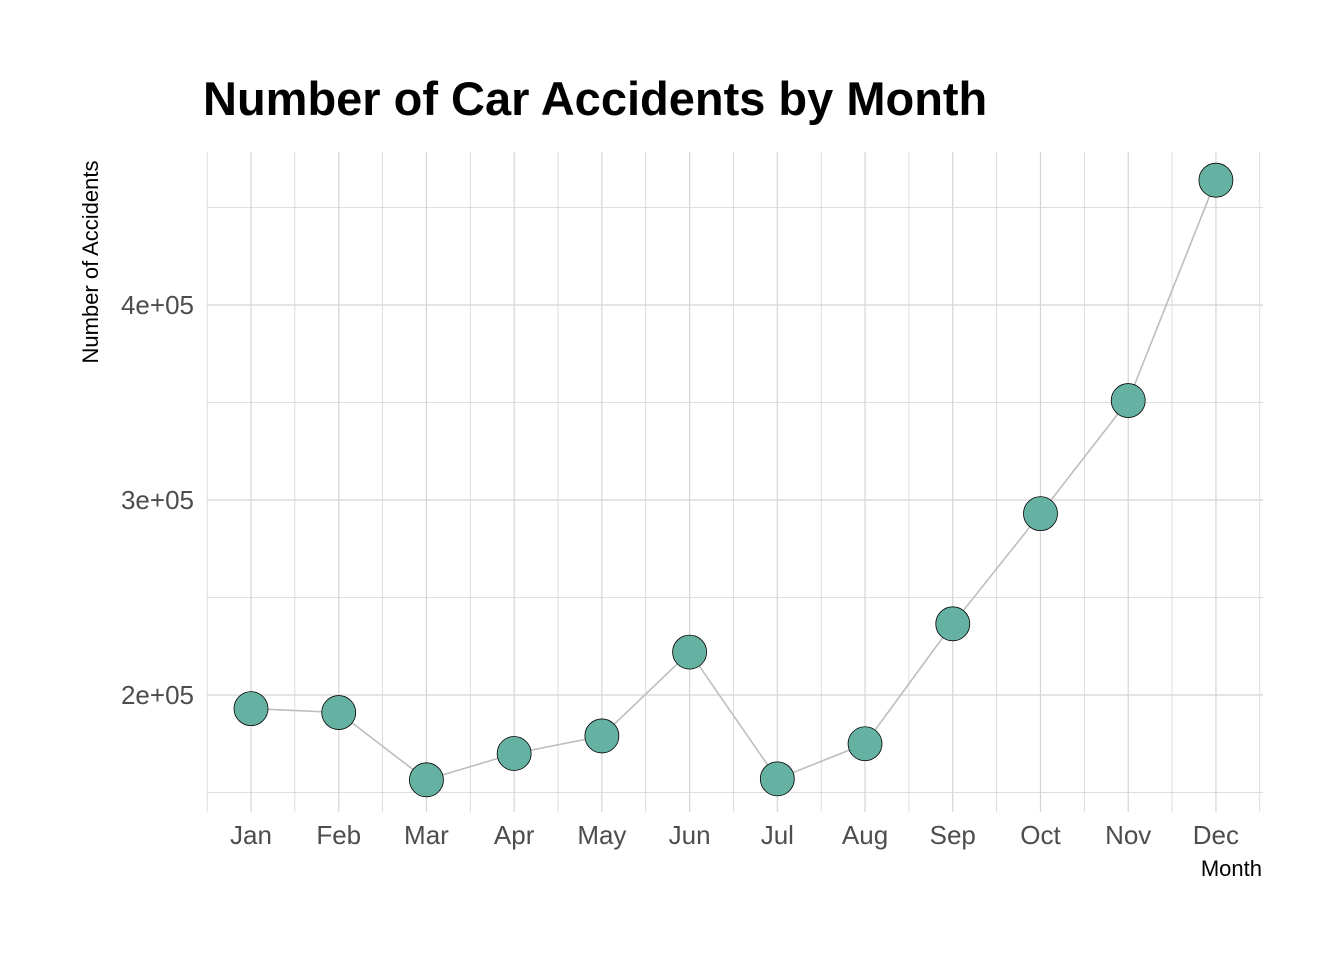 This screenshot has width=1344, height=960. I want to click on data-point-jul, so click(777, 779).